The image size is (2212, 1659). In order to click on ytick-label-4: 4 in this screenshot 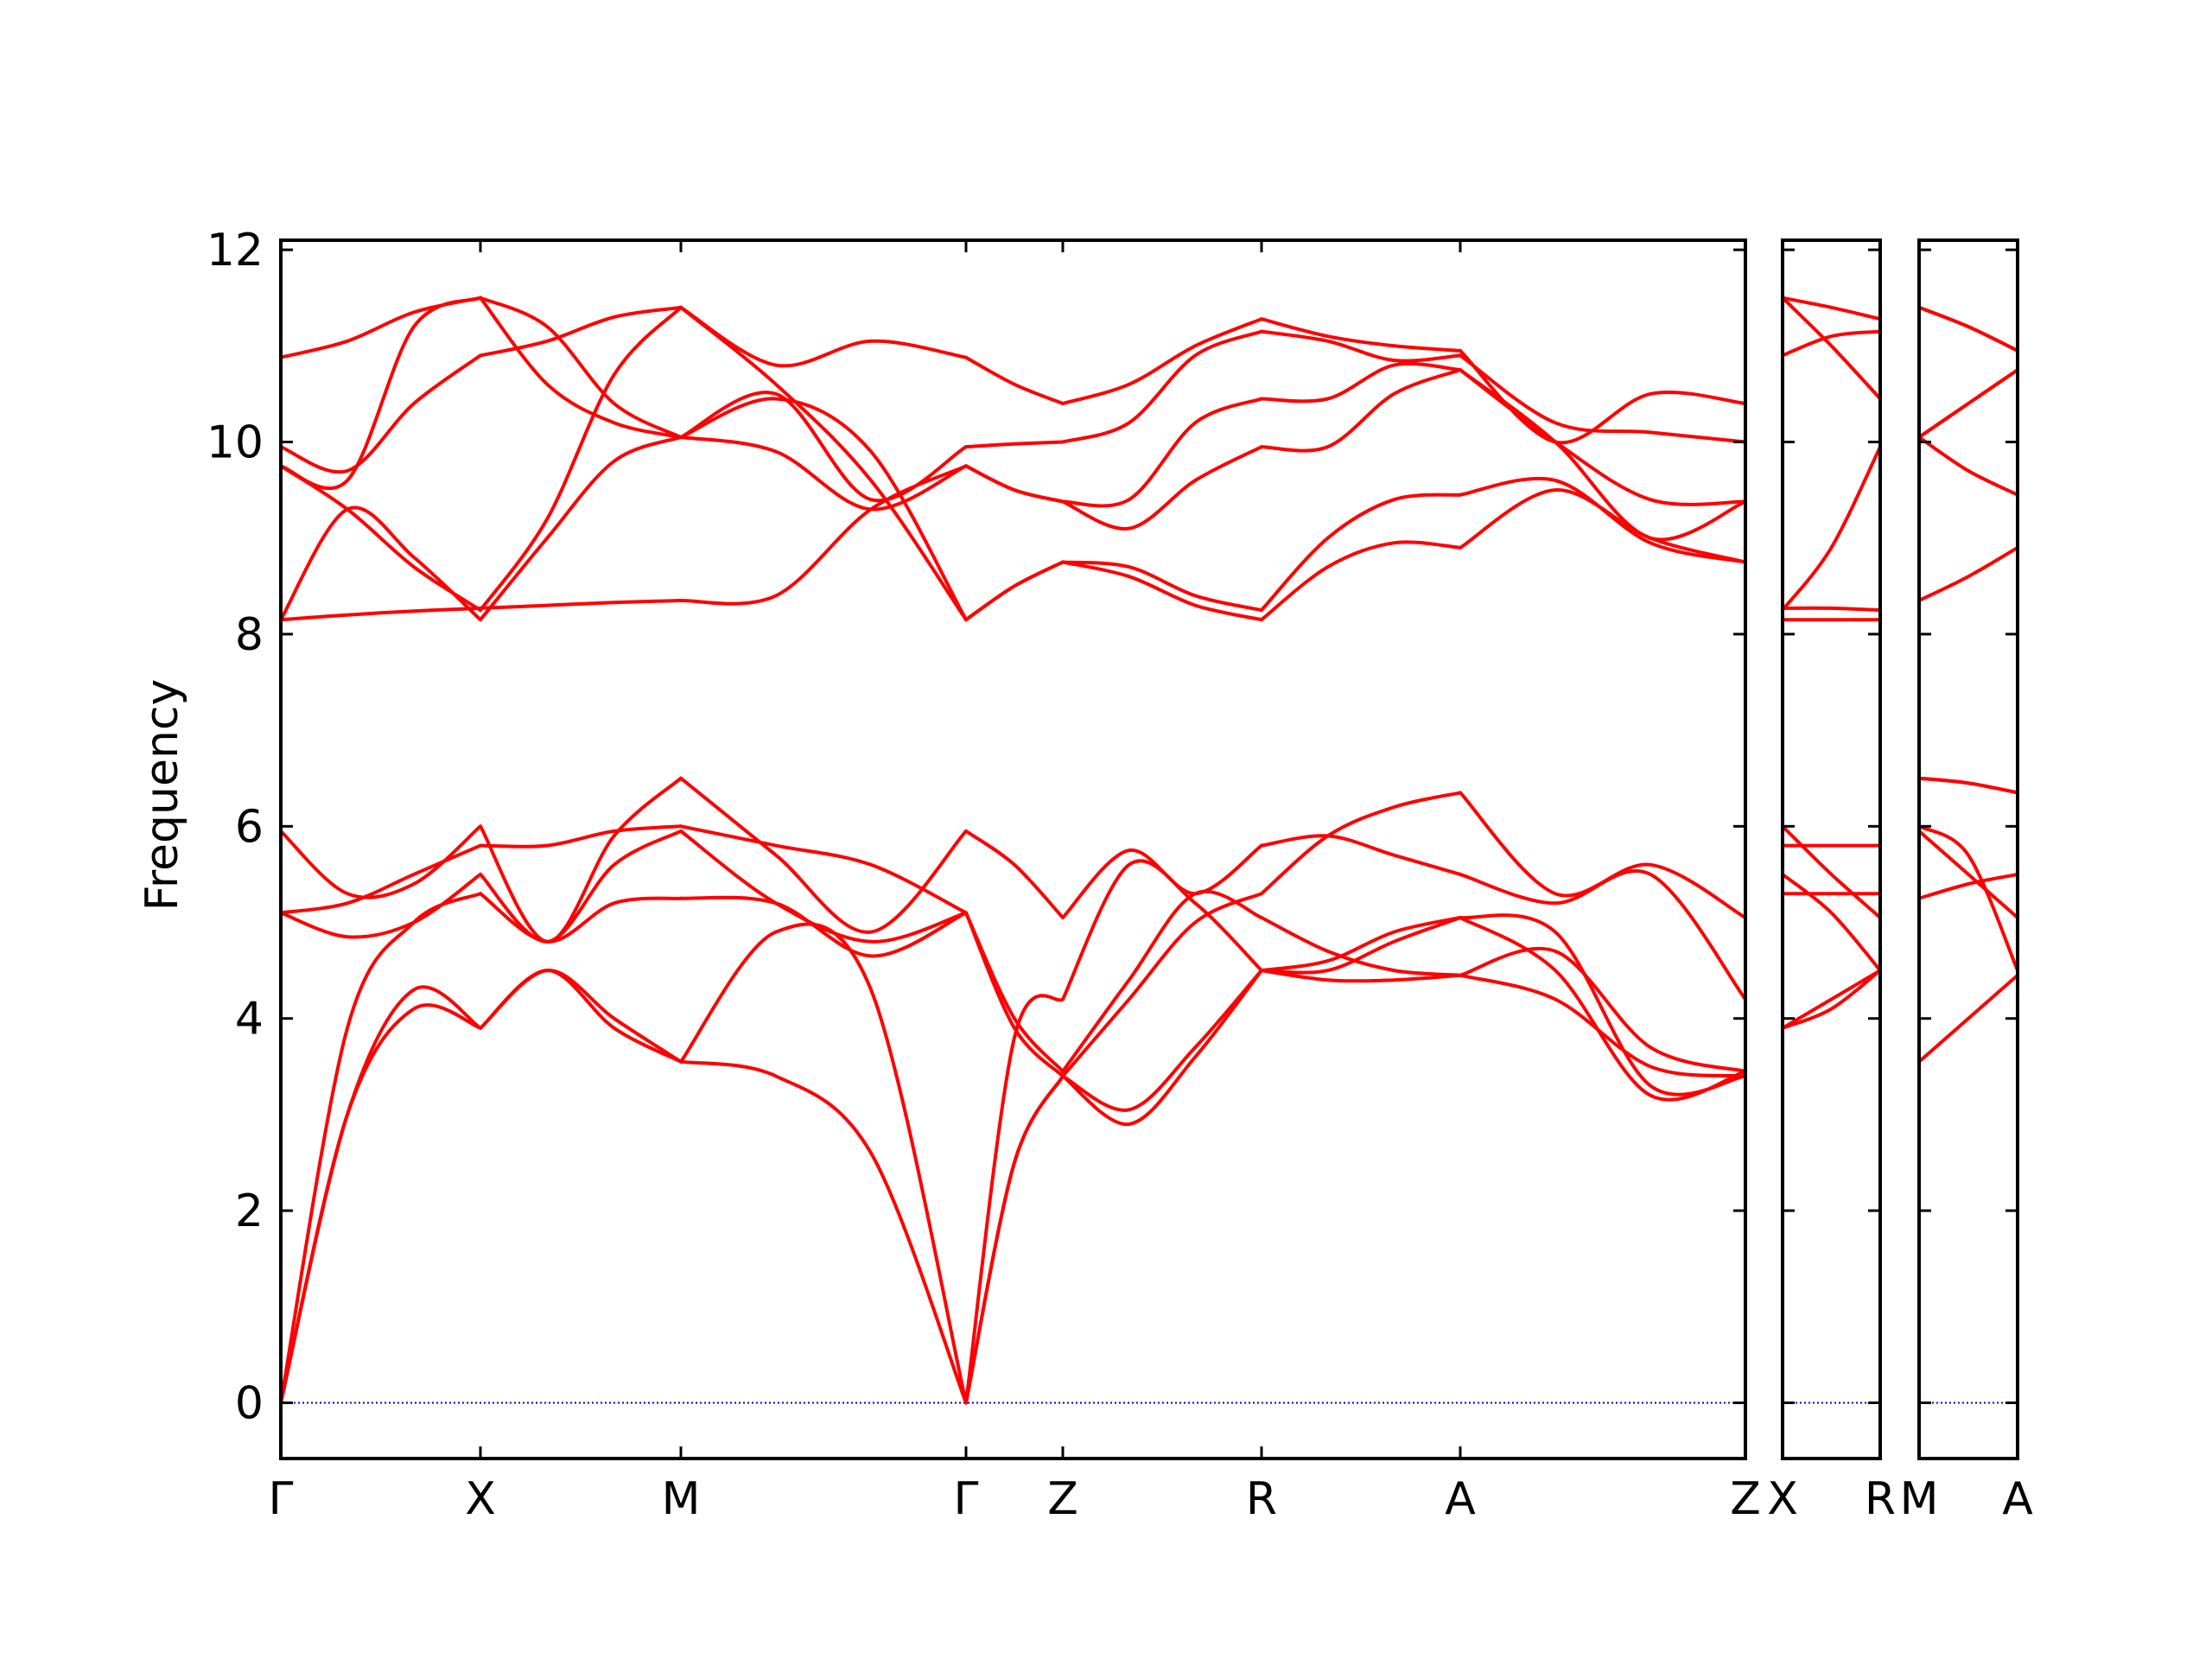, I will do `click(249, 1020)`.